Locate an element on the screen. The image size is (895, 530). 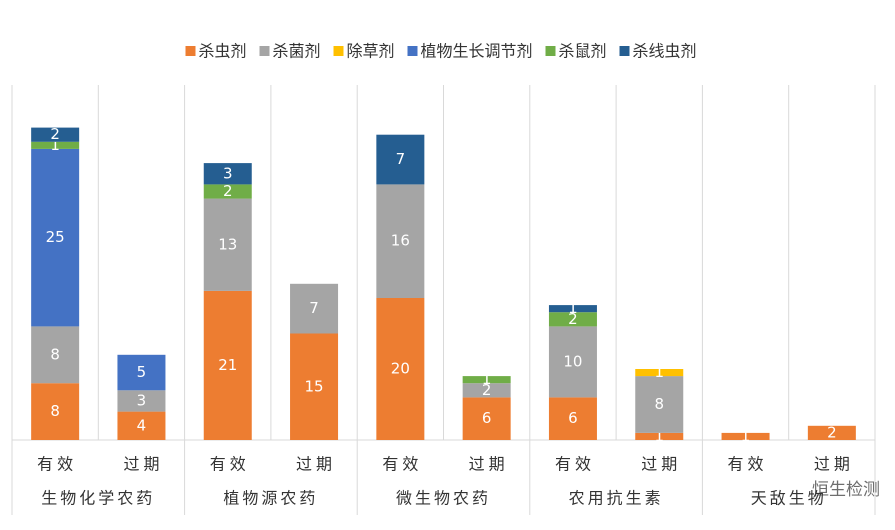
group-label: 天敌生物 is located at coordinates (789, 498).